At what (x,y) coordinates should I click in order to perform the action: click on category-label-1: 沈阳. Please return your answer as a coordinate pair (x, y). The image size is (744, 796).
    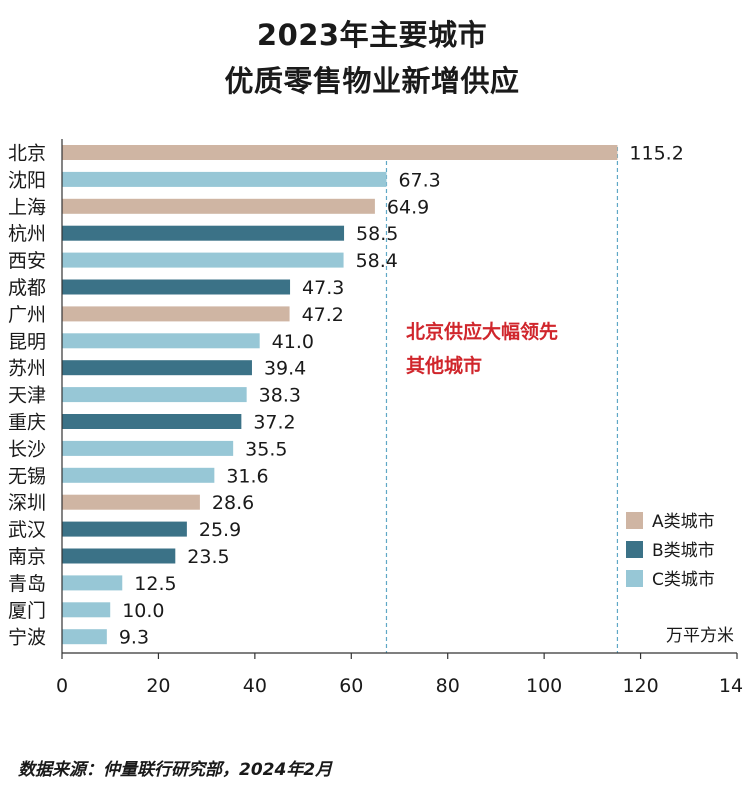
    Looking at the image, I should click on (27, 180).